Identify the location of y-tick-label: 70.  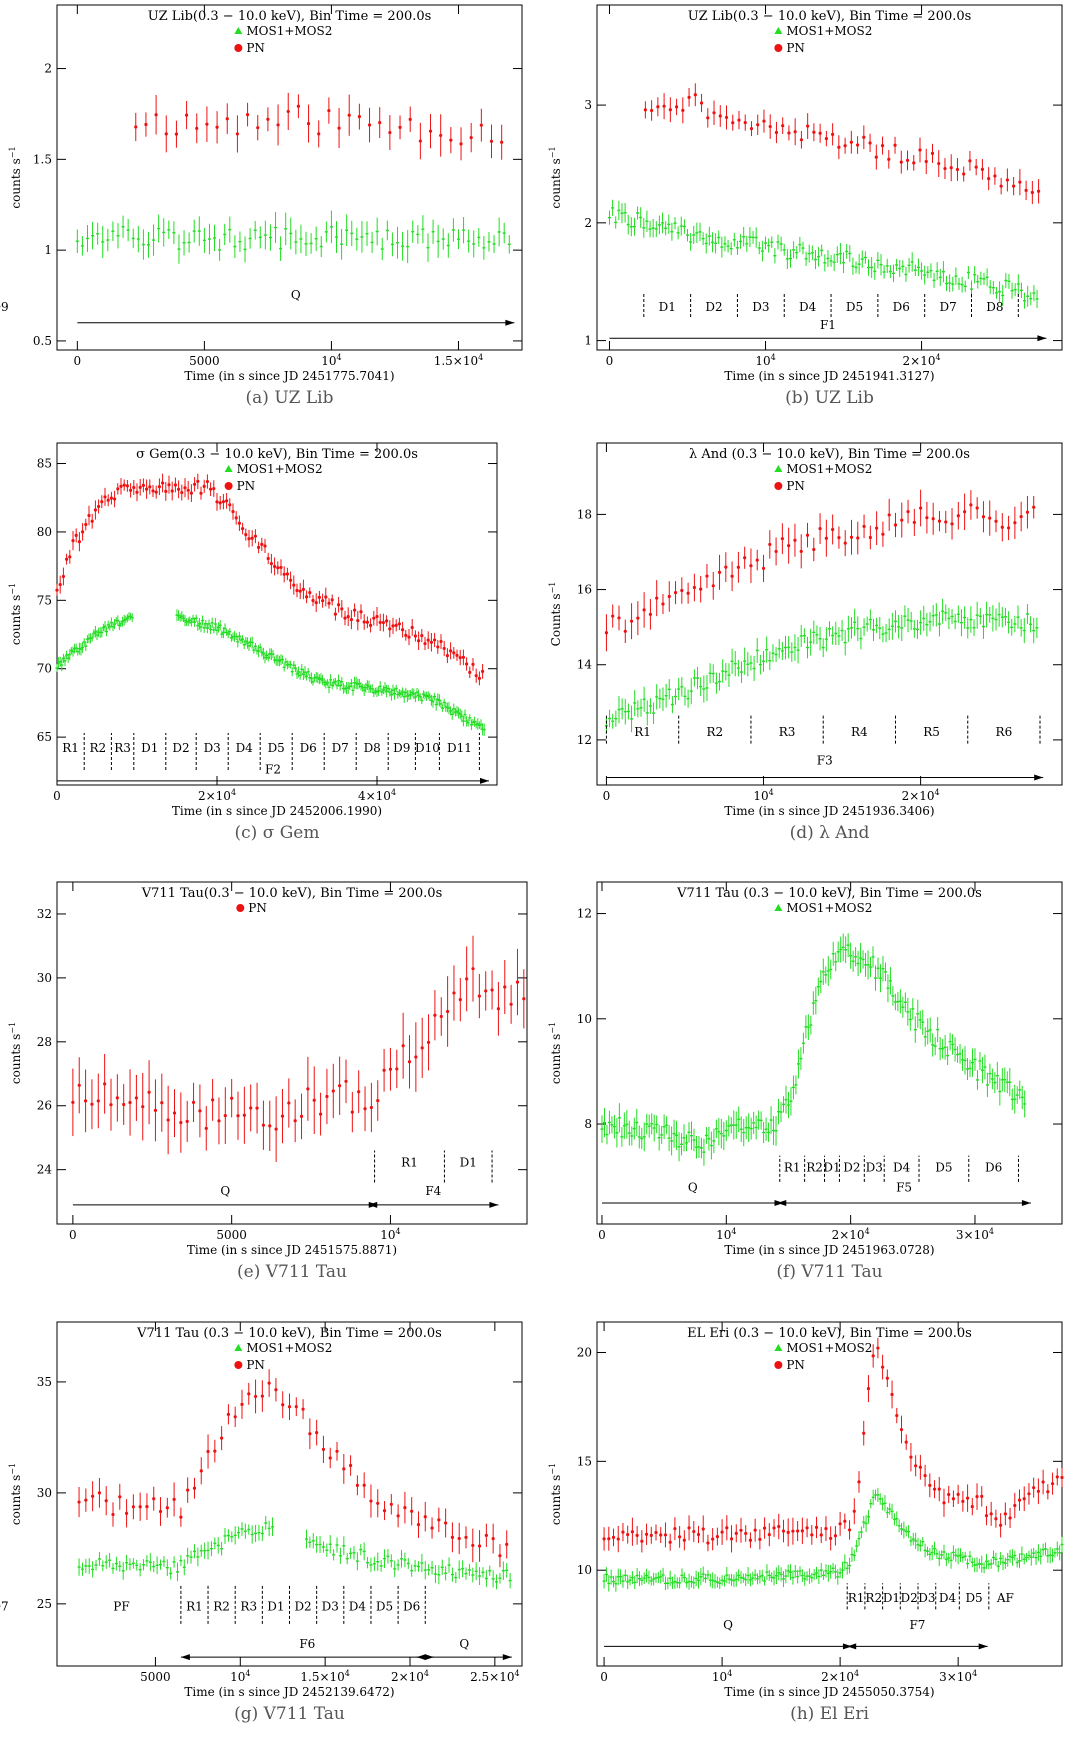
(44, 669).